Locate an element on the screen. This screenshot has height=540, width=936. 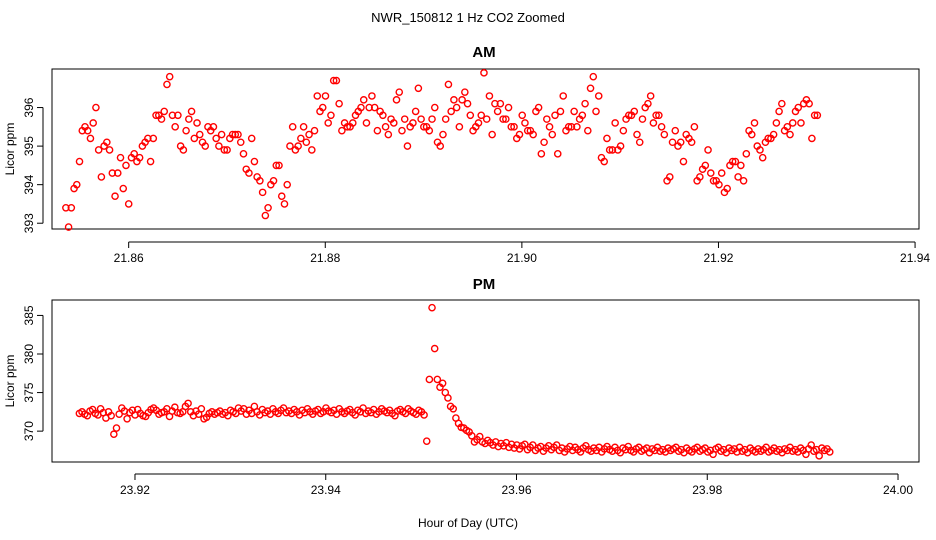
am-x-tick-label: 21.92 is located at coordinates (718, 258).